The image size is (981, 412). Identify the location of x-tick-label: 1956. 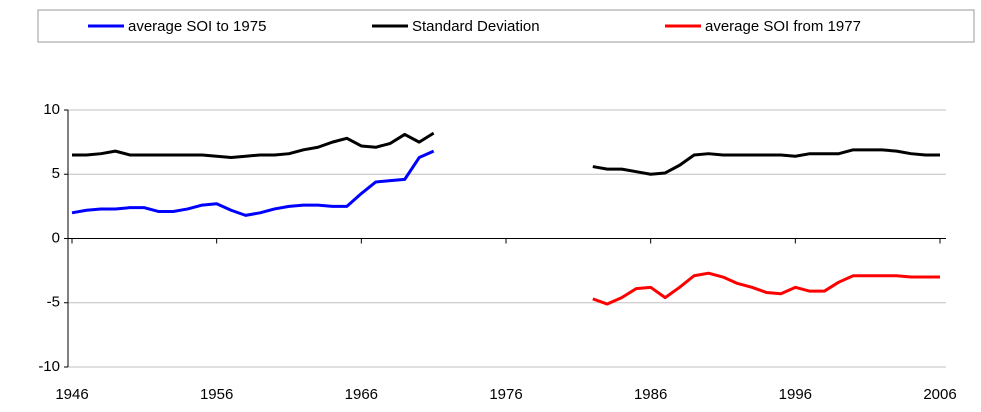
(216, 394).